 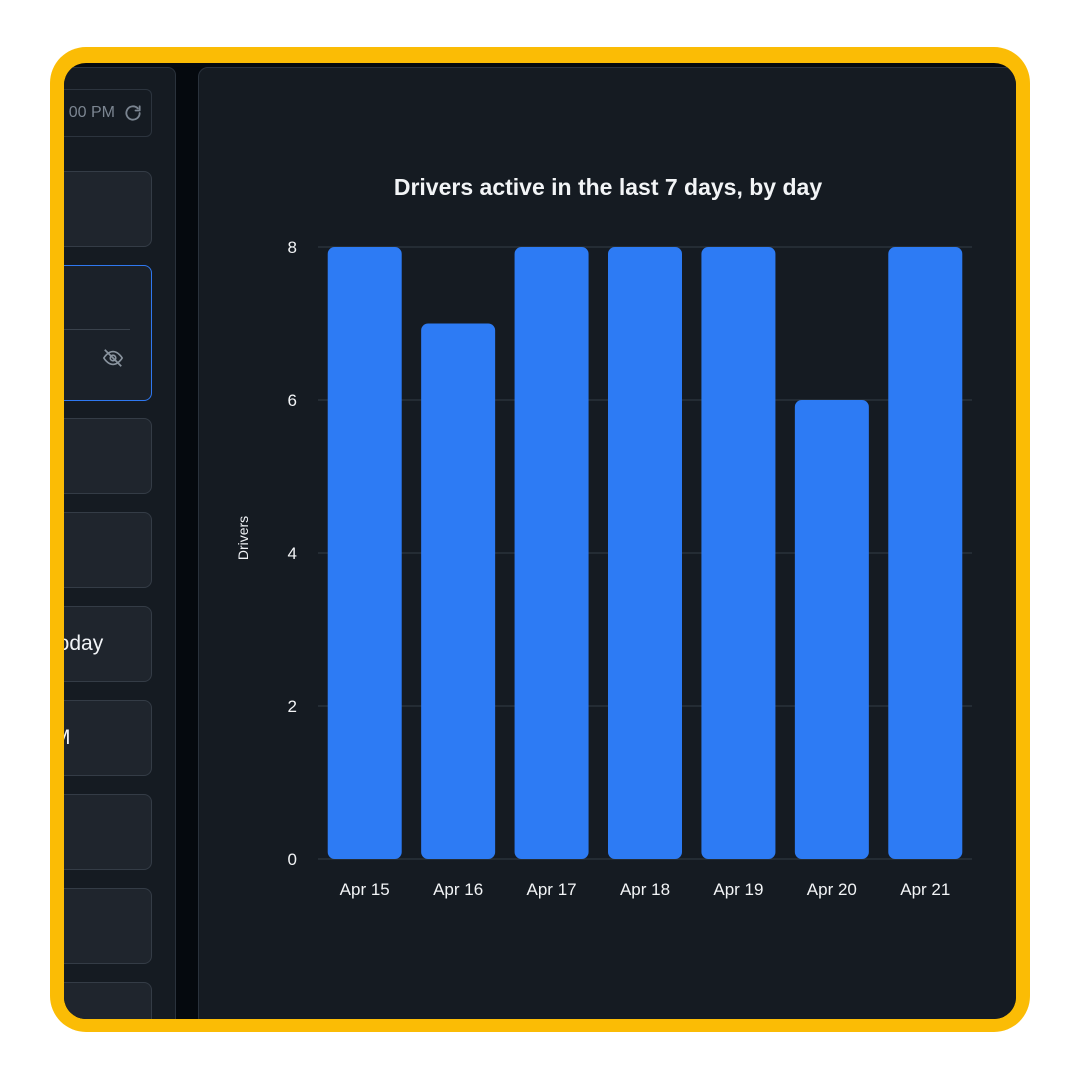 I want to click on left-card-2-active, so click(x=108, y=333).